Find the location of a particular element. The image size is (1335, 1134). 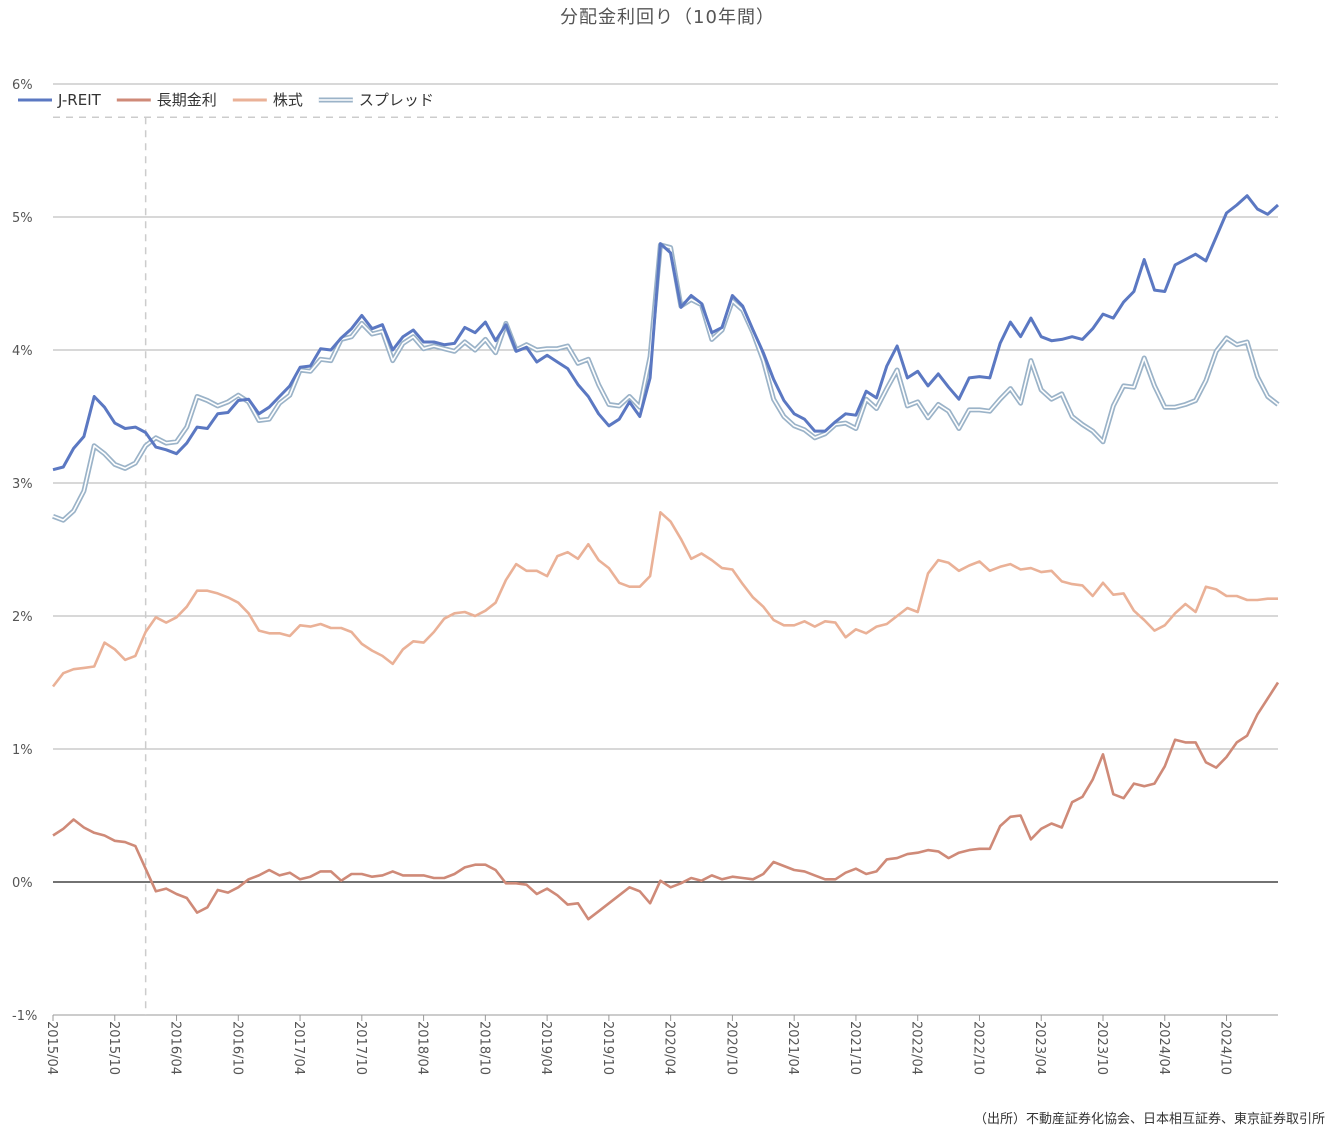

x-tick-label: 2018/10 is located at coordinates (483, 1048).